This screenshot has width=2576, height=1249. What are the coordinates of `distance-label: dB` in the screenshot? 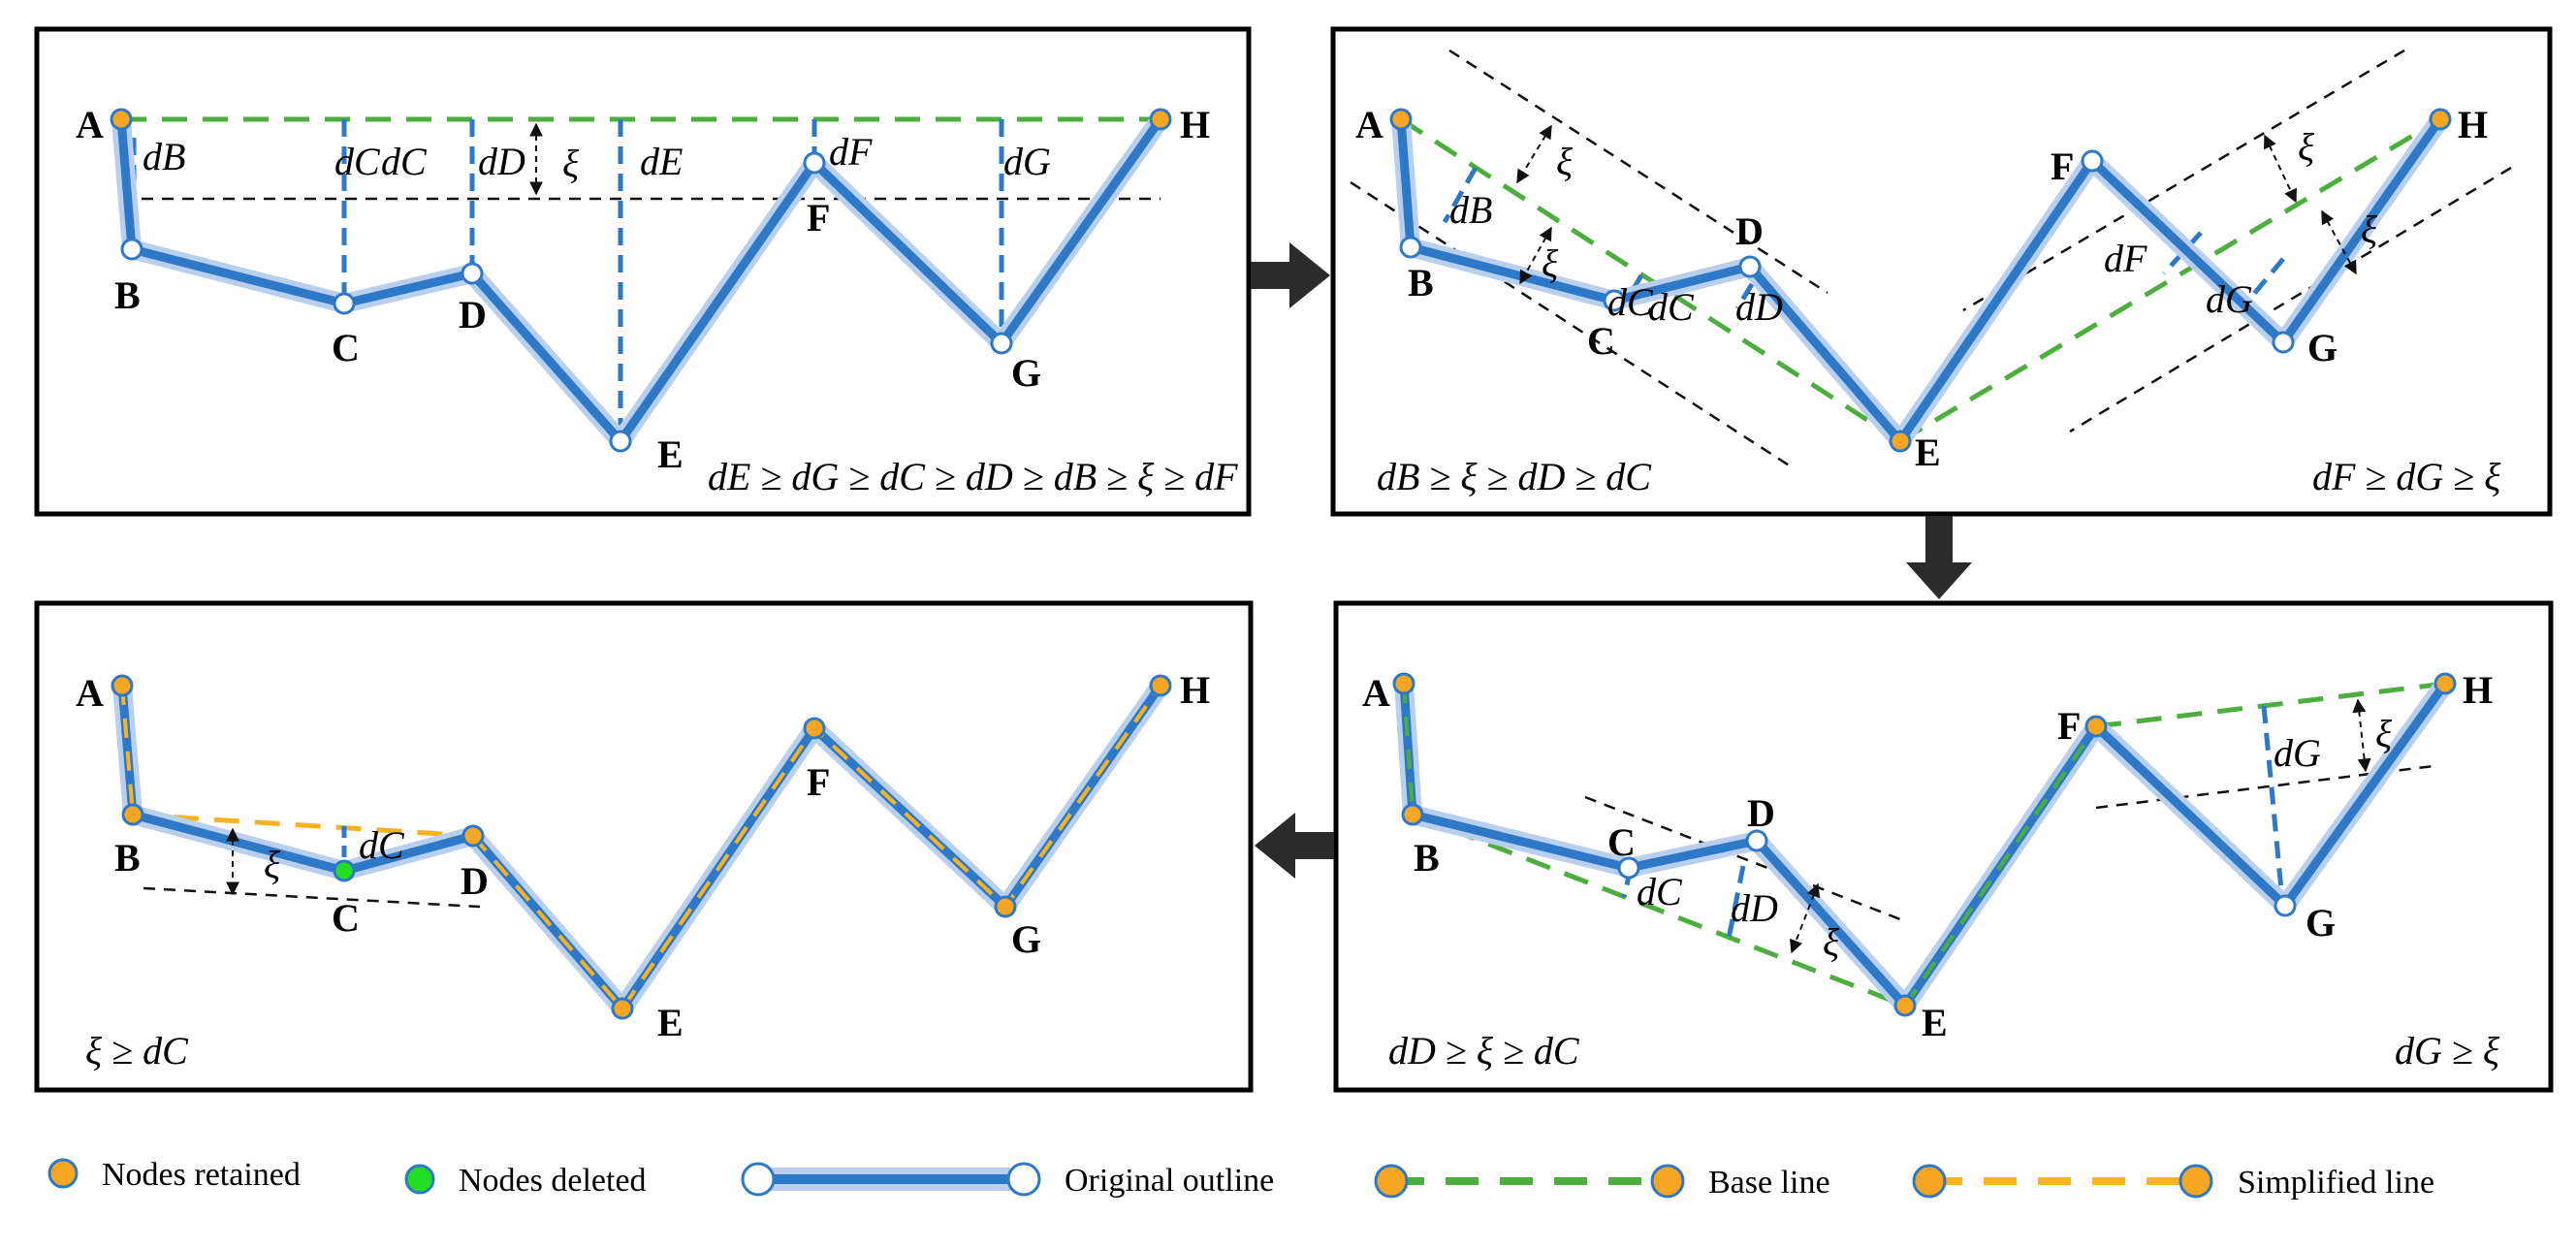 It's located at (1470, 210).